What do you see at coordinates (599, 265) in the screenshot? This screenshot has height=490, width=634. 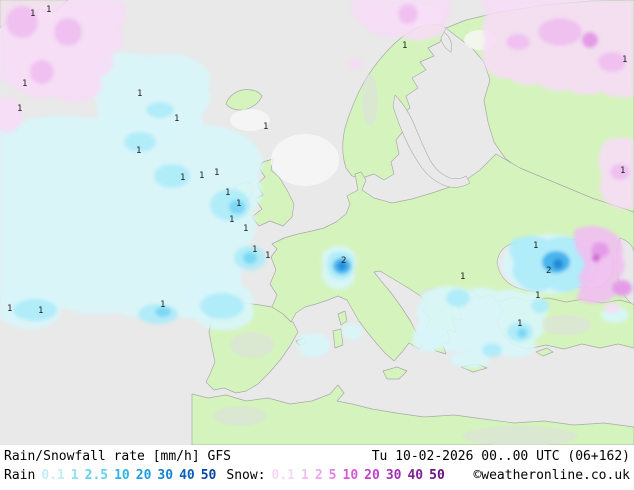 I see `snow-caucasus-band` at bounding box center [599, 265].